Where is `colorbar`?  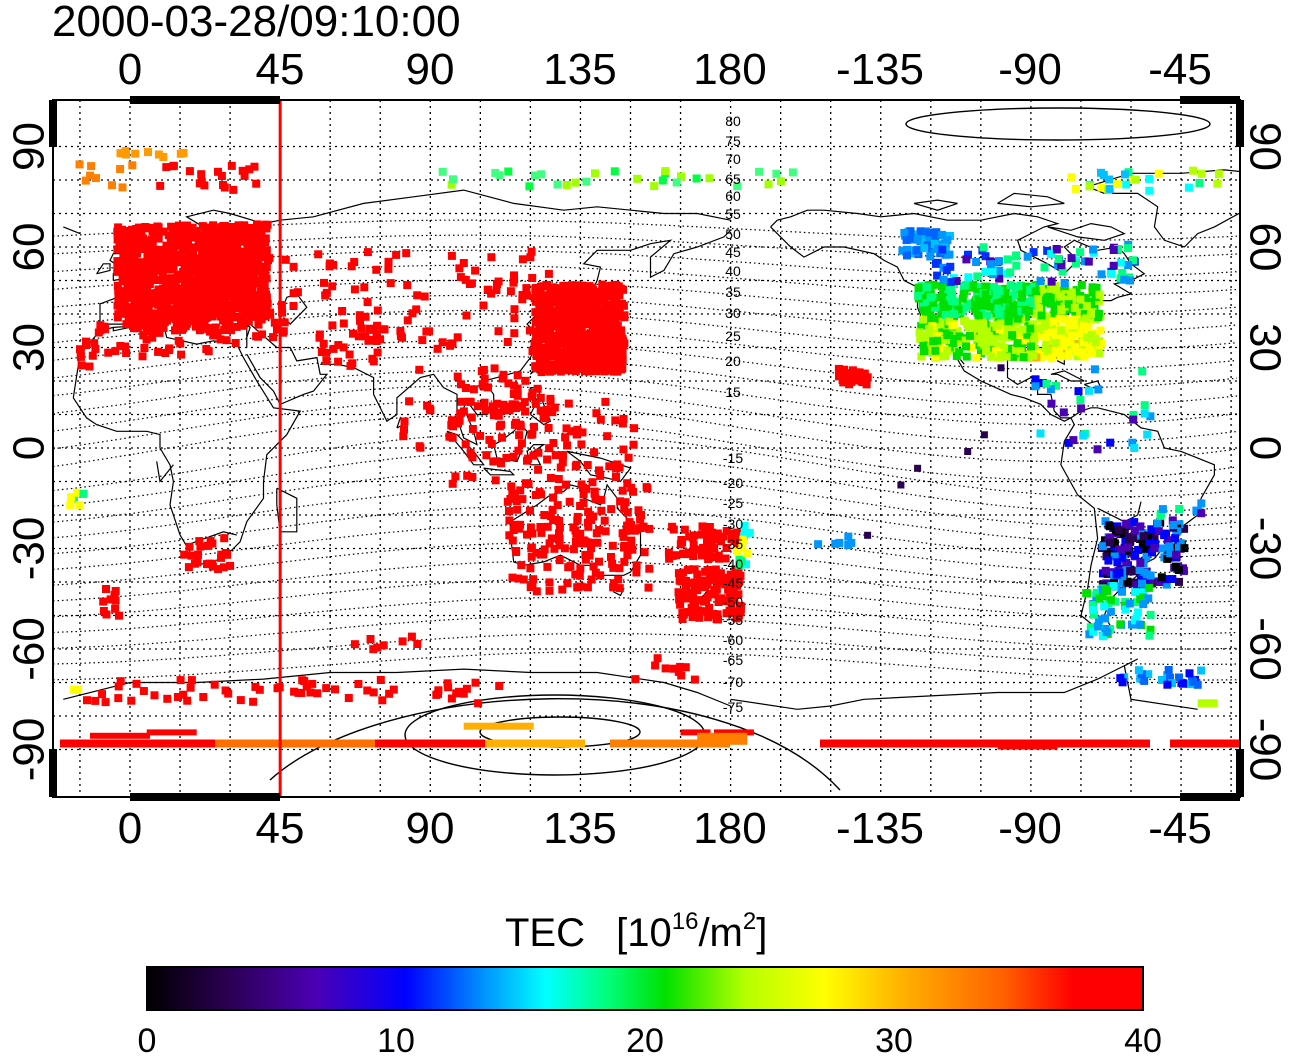
colorbar is located at coordinates (645, 988).